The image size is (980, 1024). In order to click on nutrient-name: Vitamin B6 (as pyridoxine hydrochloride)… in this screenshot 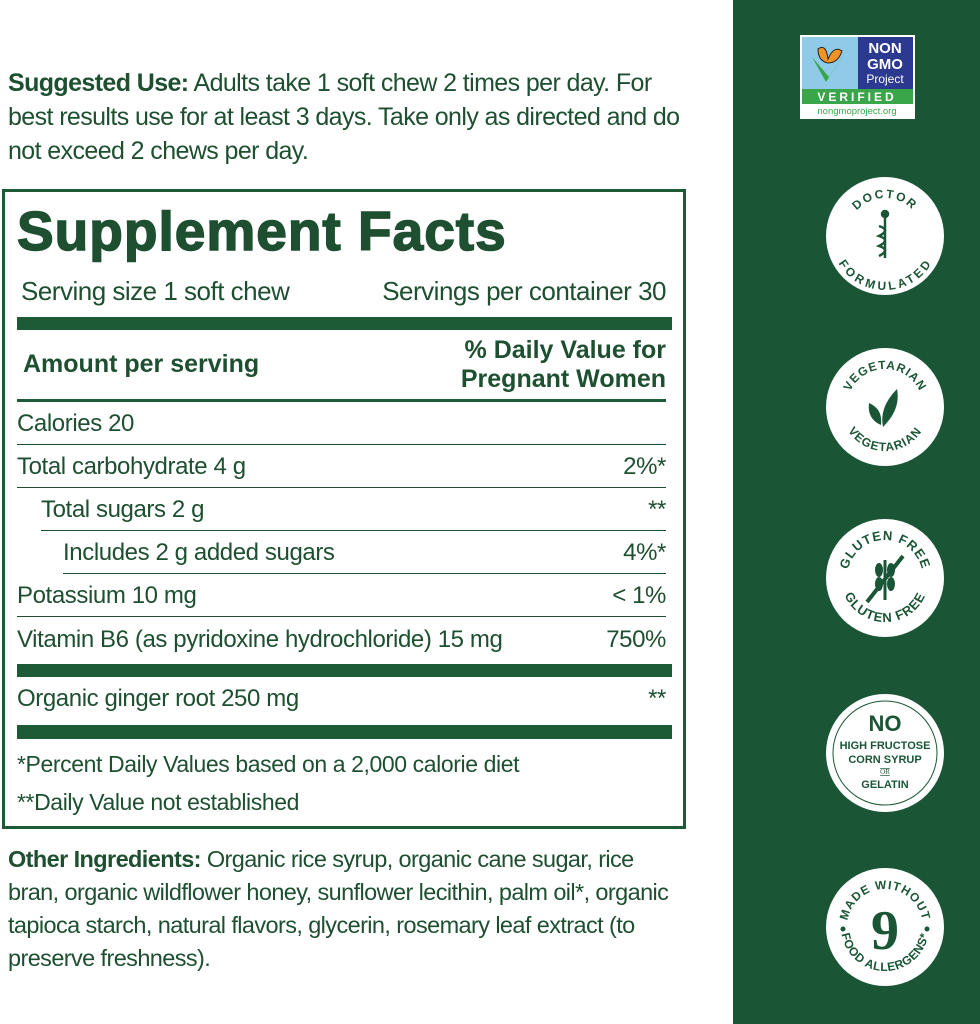, I will do `click(260, 639)`.